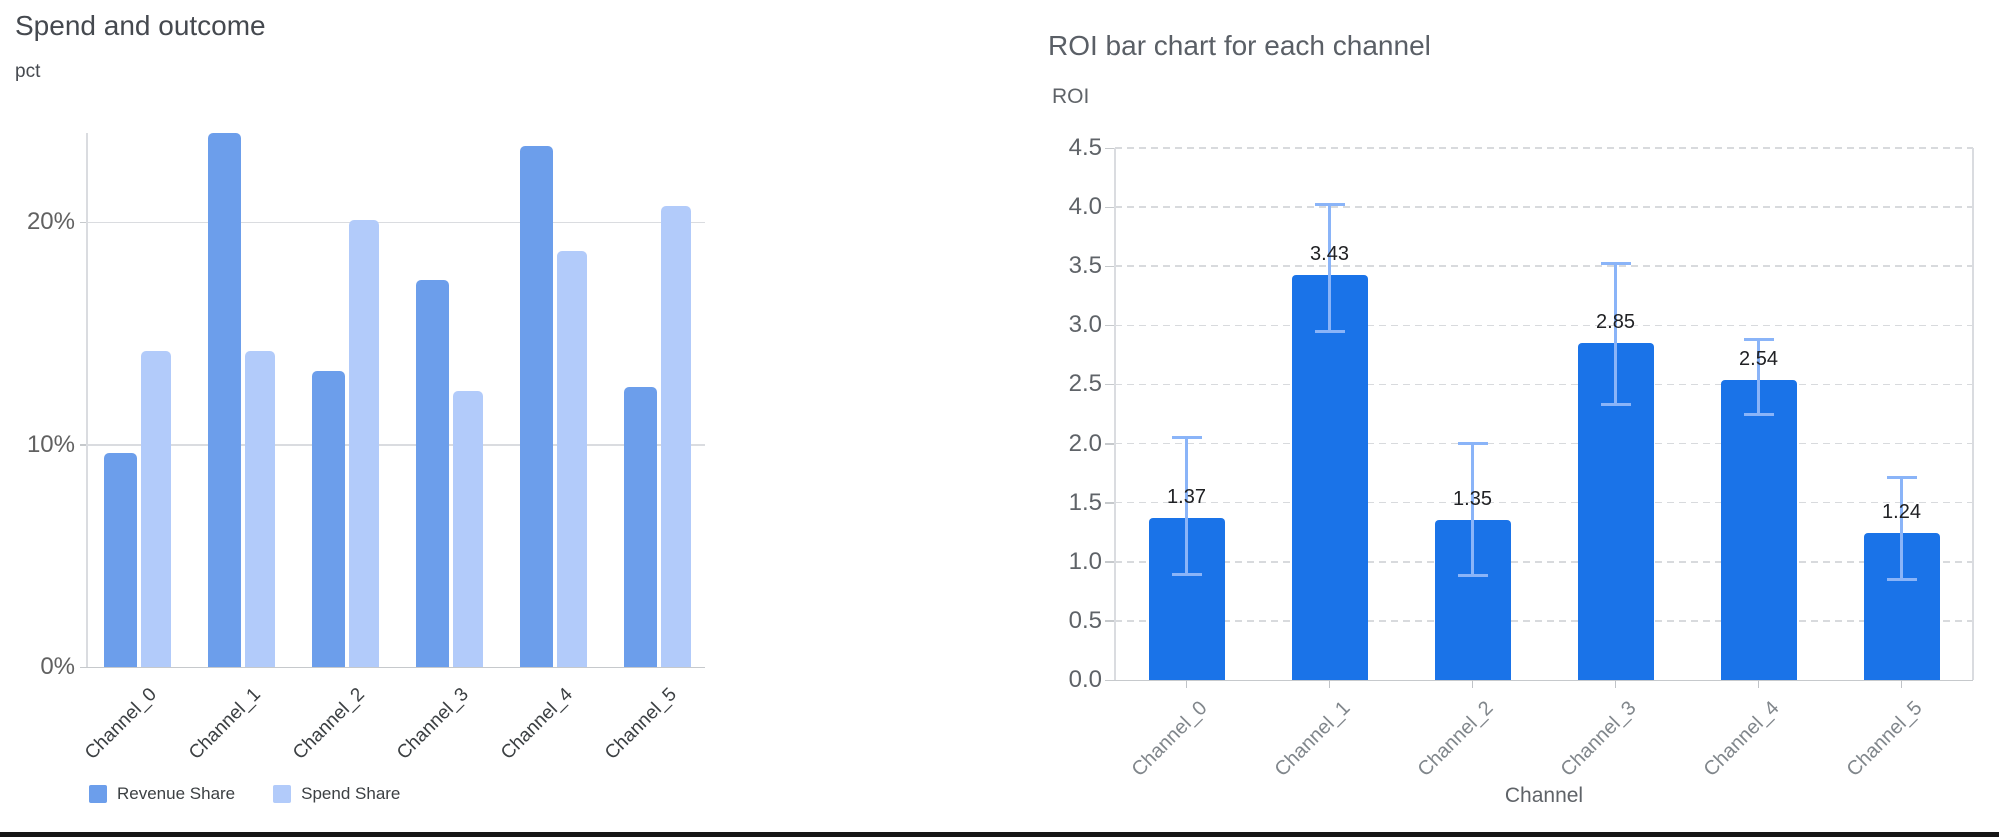  I want to click on y-tick-label: 2.0, so click(1085, 443).